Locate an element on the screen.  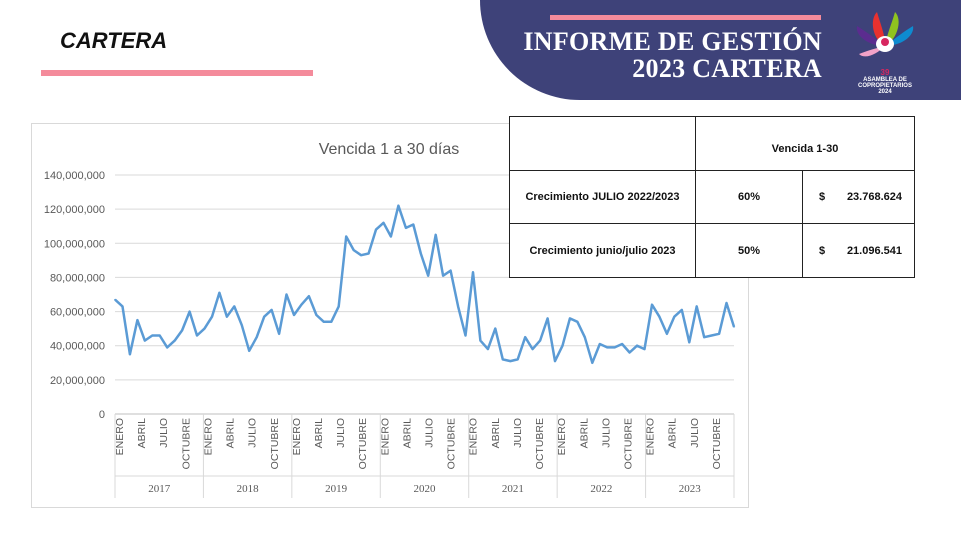
logo-year: 2024 is located at coordinates (885, 92).